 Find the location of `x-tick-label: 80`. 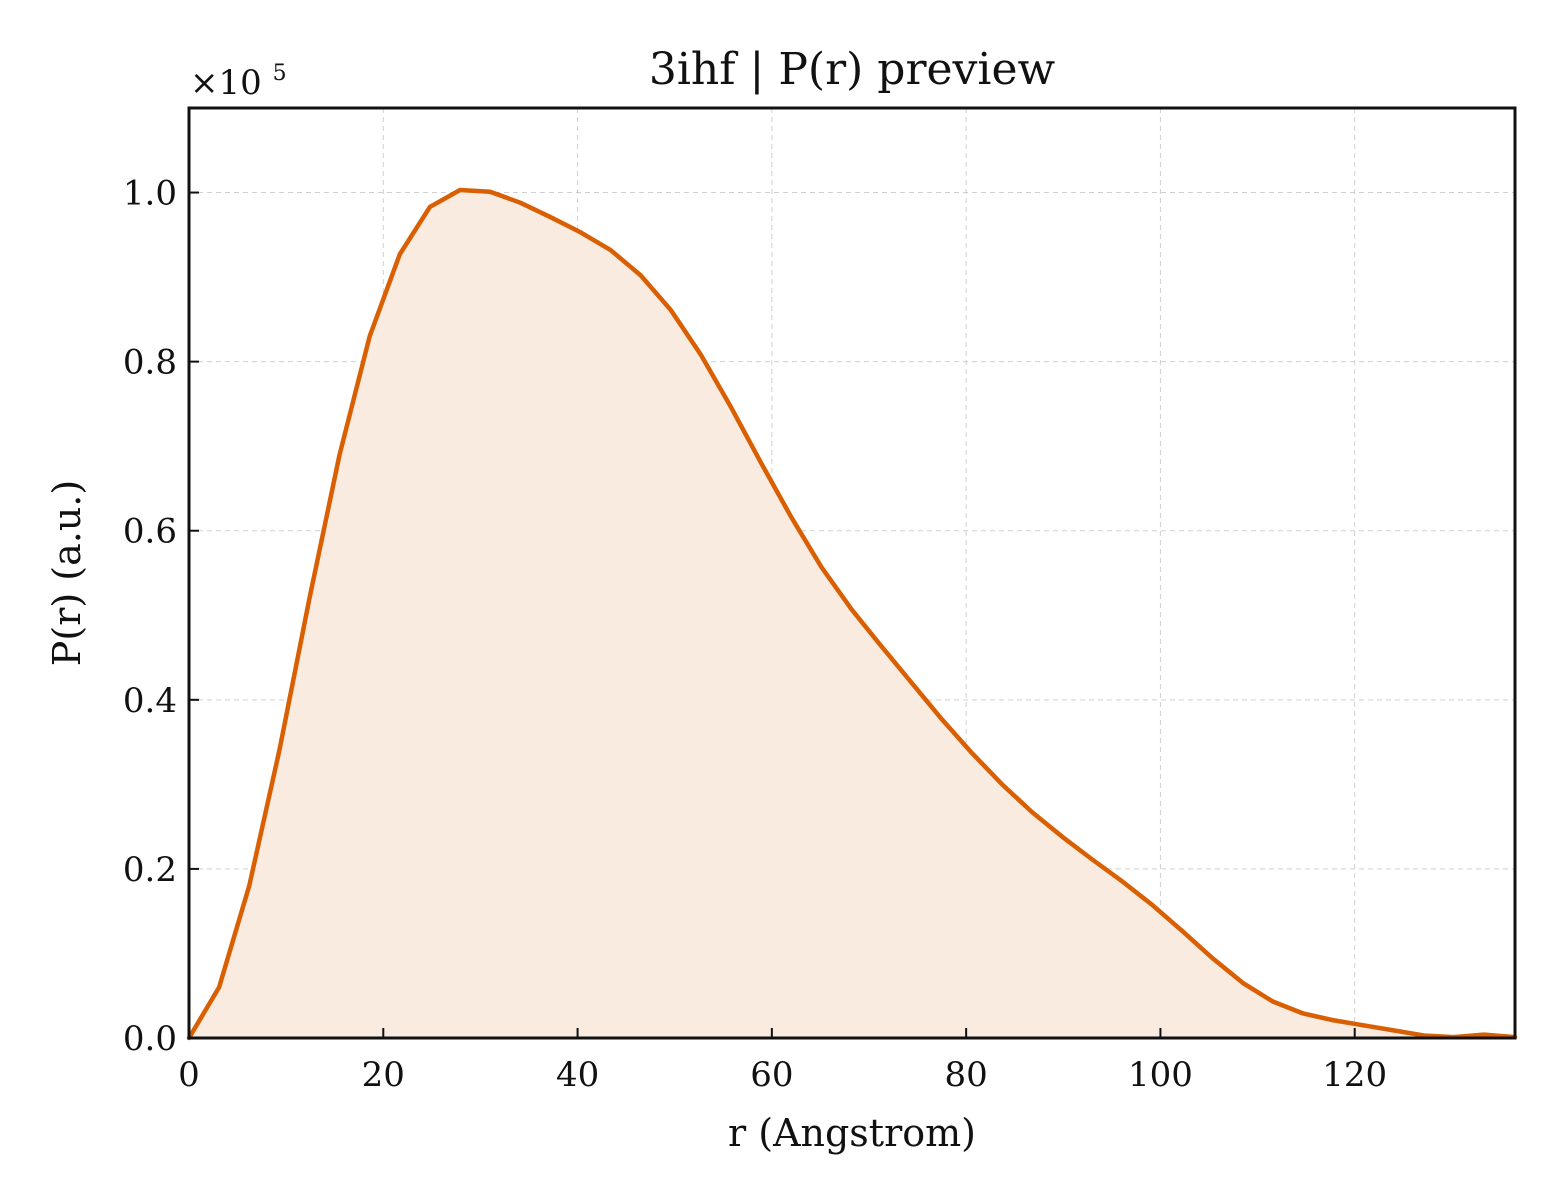

x-tick-label: 80 is located at coordinates (966, 1075).